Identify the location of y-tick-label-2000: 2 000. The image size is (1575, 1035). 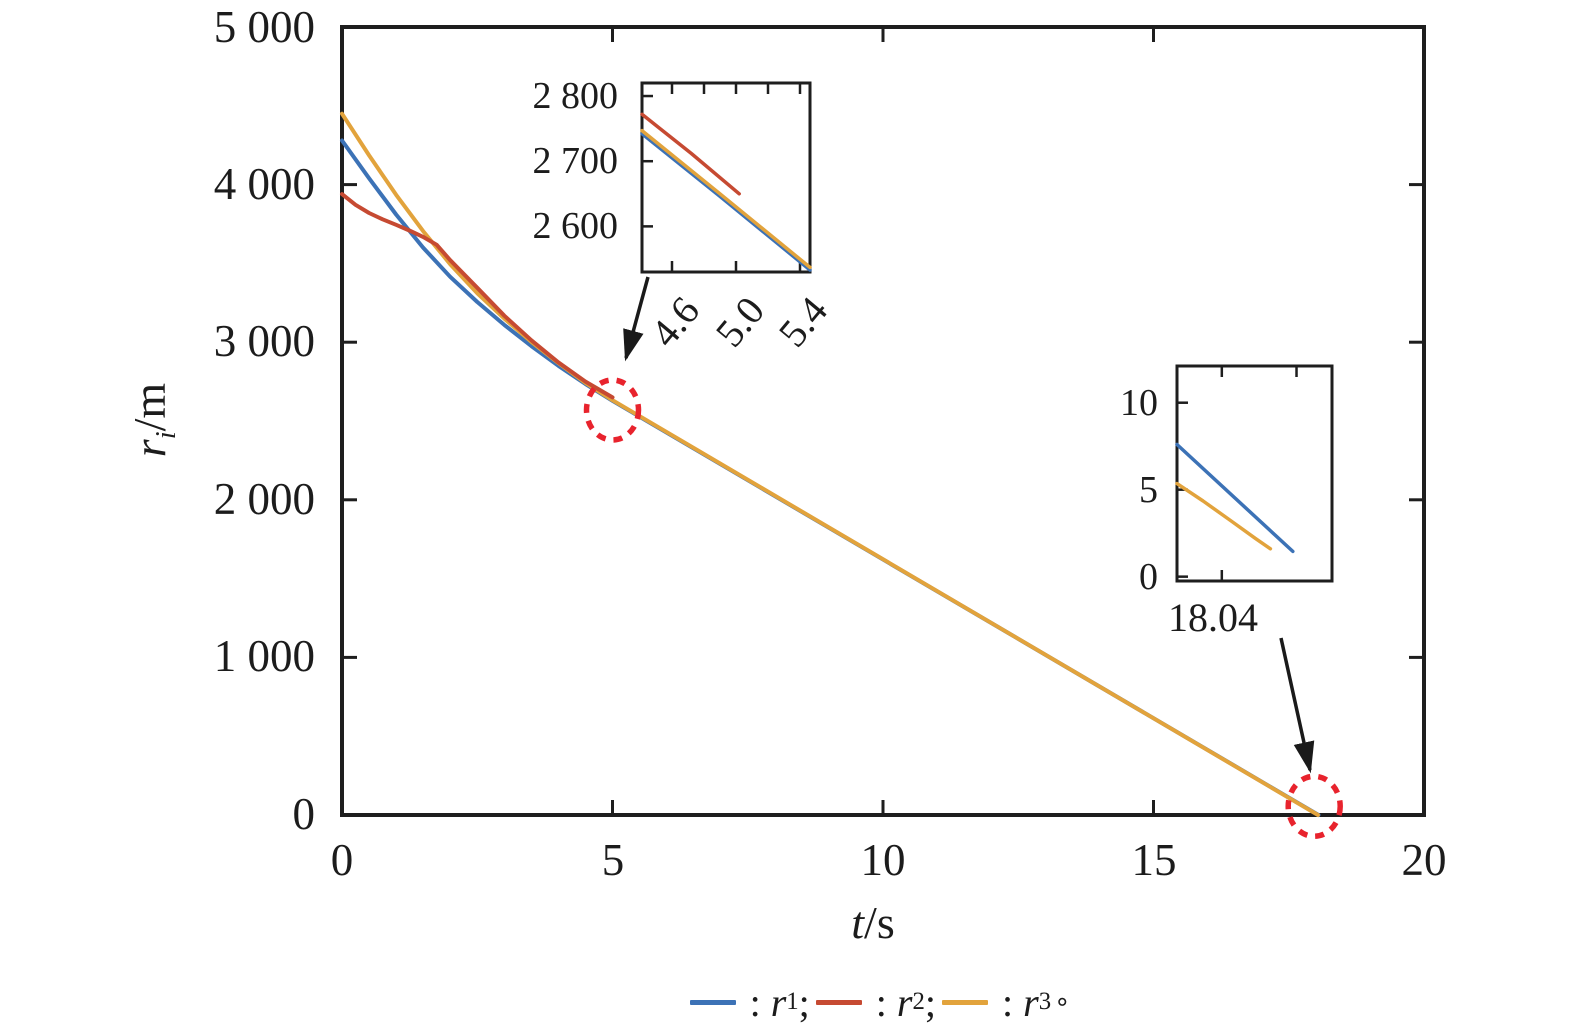
(264, 499).